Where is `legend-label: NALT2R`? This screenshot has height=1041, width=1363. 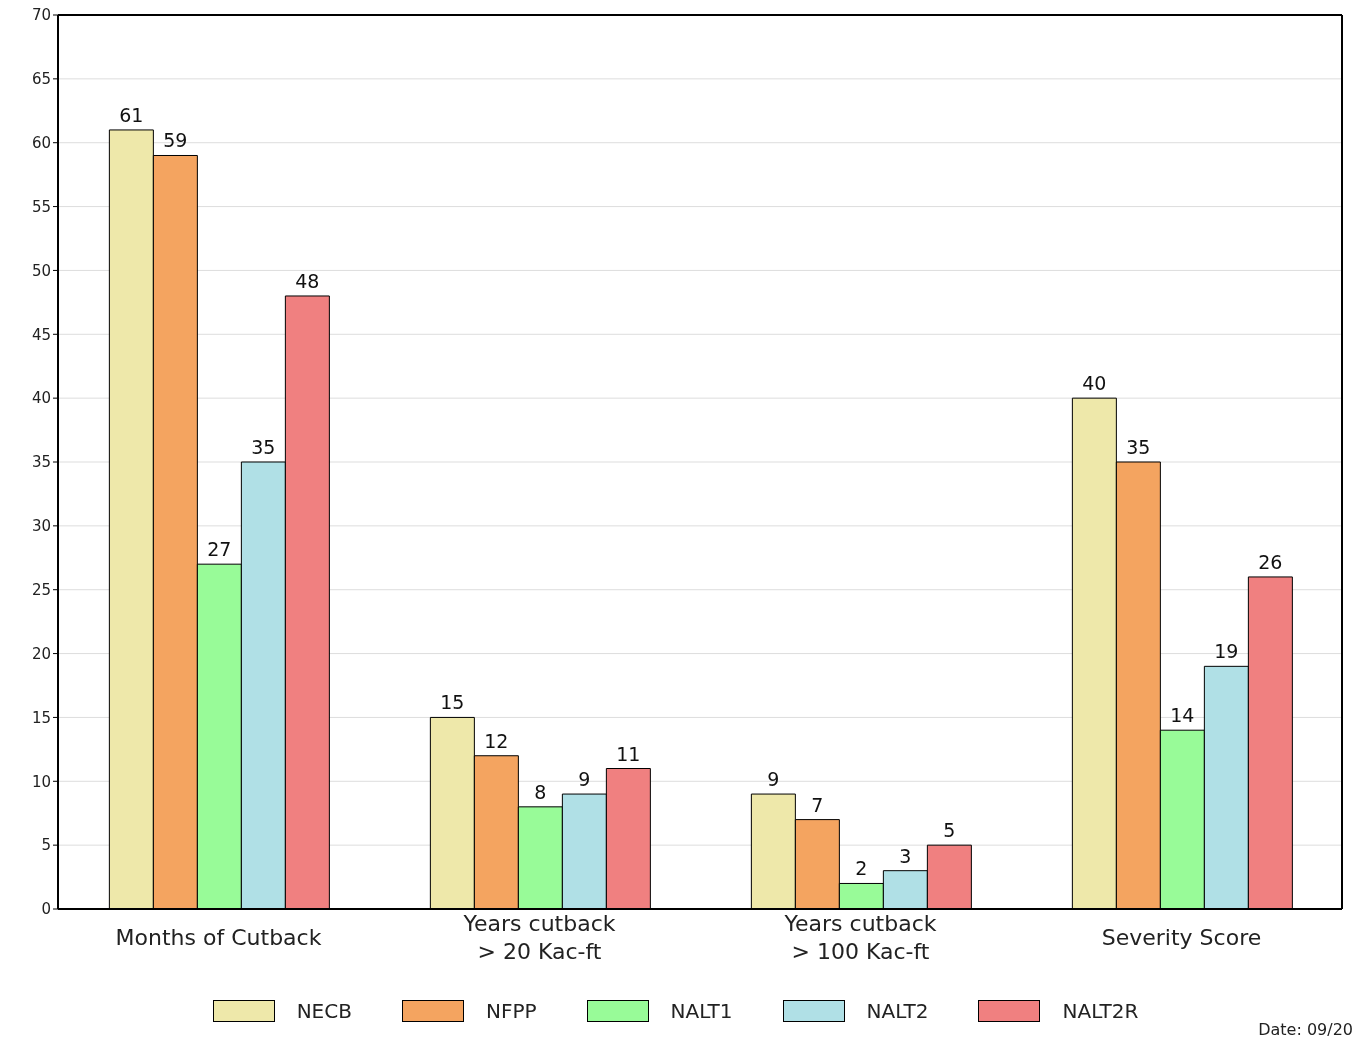 legend-label: NALT2R is located at coordinates (1100, 1011).